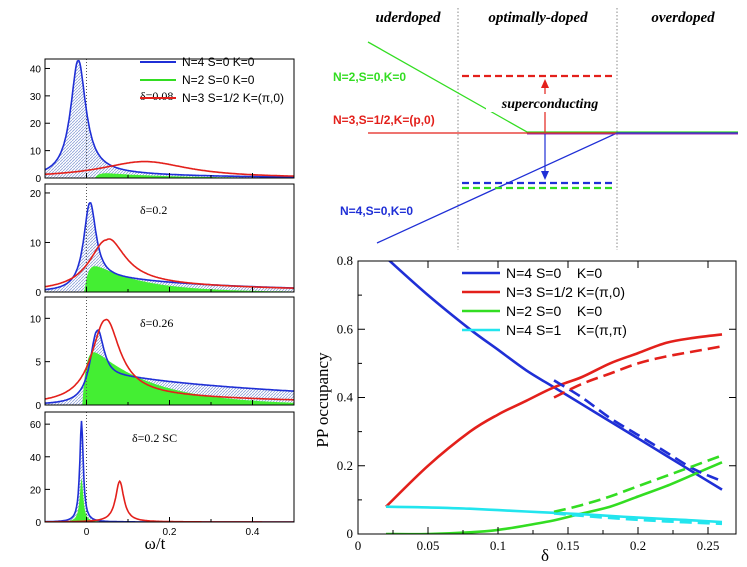  What do you see at coordinates (554, 273) in the screenshot?
I see `occ-legend-label-0: N=4 S=0 K=0` at bounding box center [554, 273].